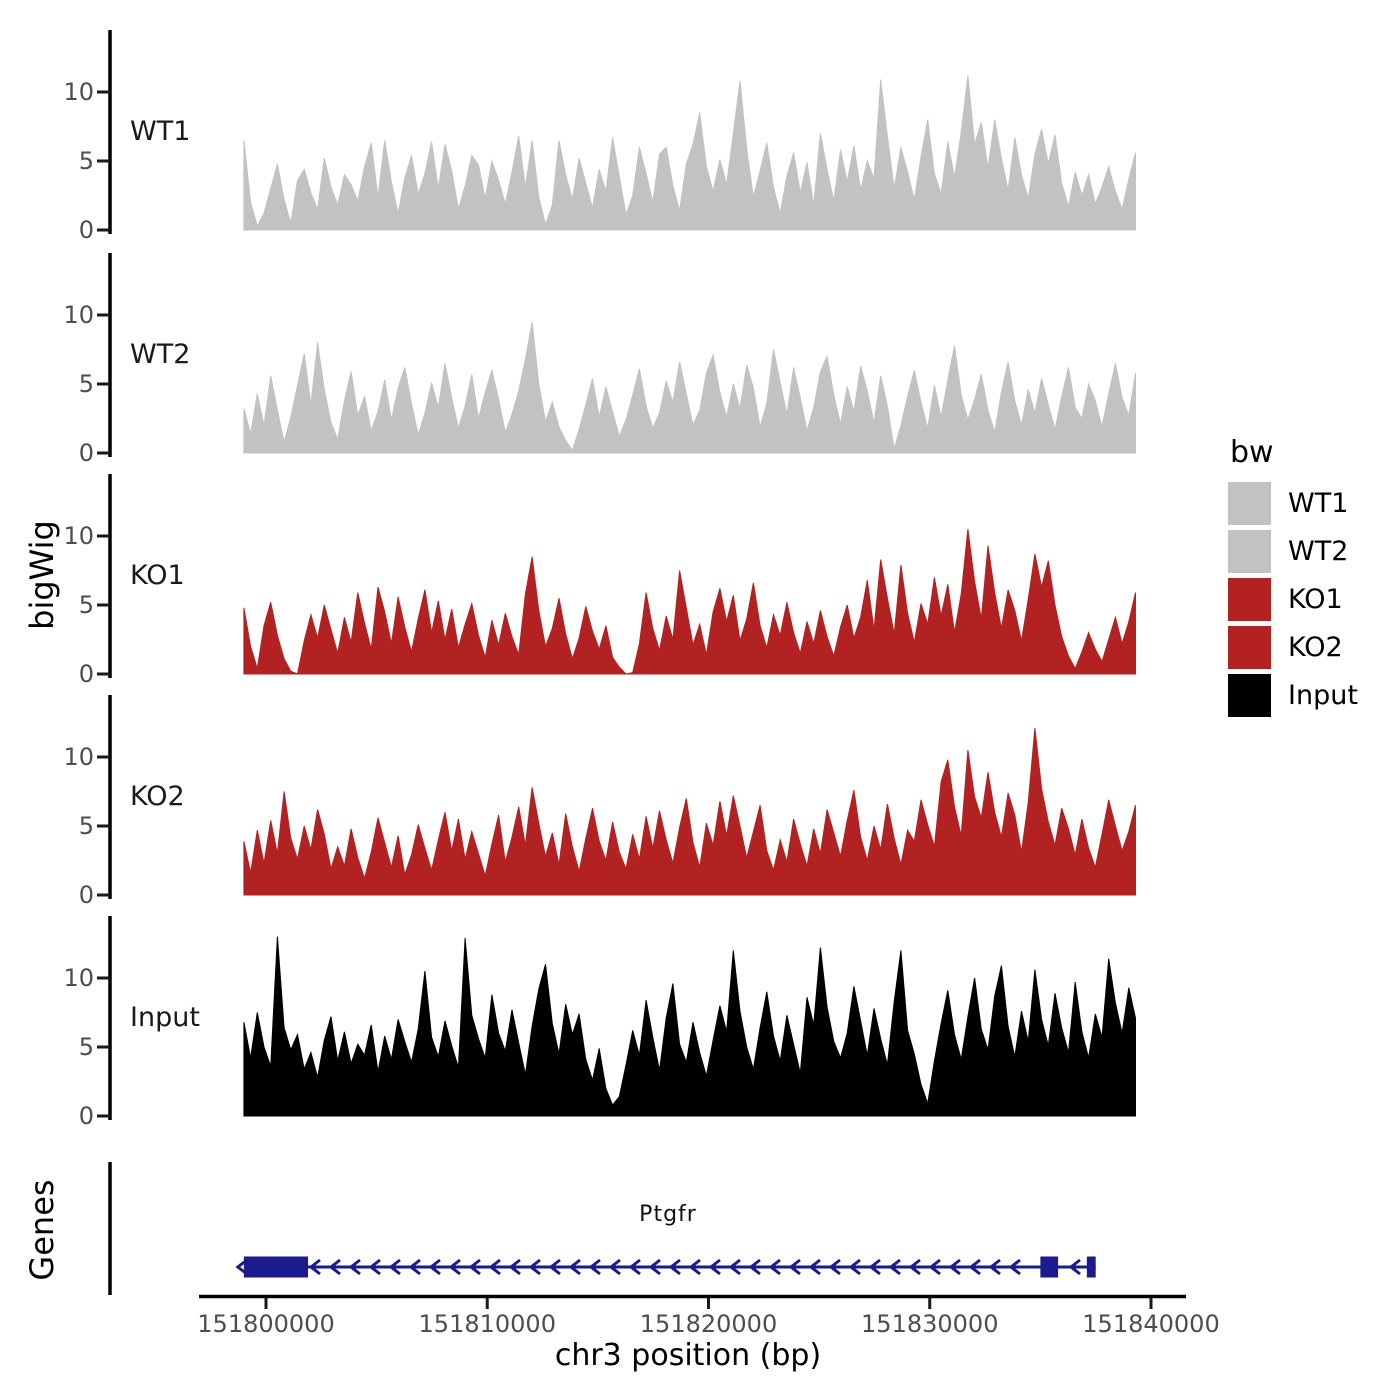  What do you see at coordinates (1315, 599) in the screenshot?
I see `legend-entry-label: KO1` at bounding box center [1315, 599].